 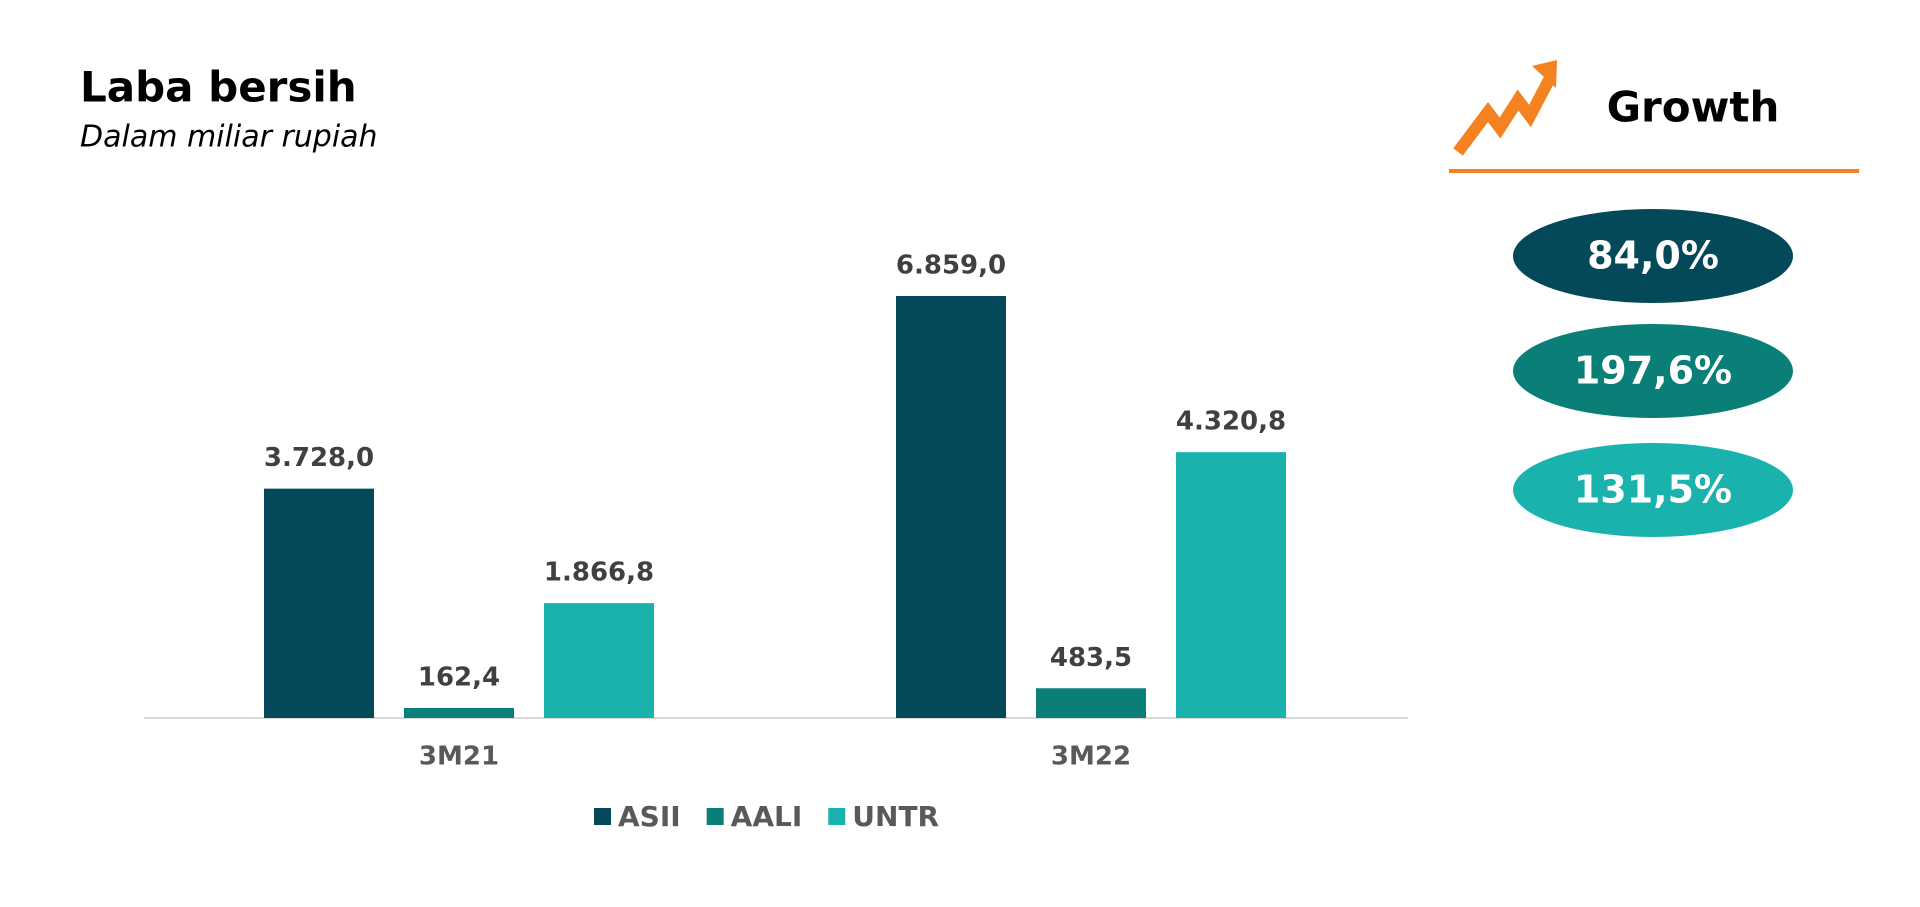 I want to click on chart-title: Laba bersih, so click(x=218, y=87).